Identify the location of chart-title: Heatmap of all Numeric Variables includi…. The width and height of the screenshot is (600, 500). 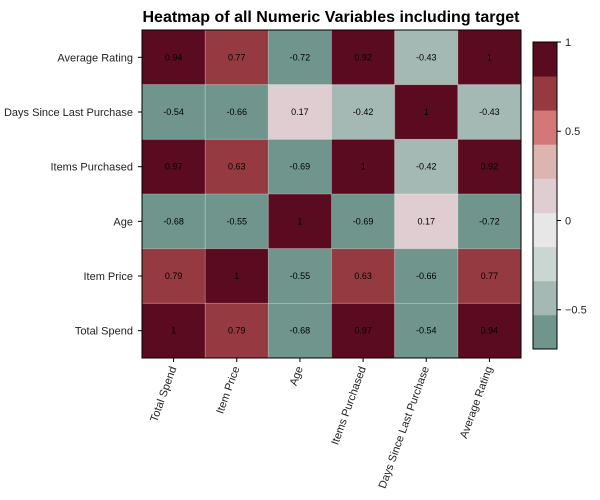
(332, 17).